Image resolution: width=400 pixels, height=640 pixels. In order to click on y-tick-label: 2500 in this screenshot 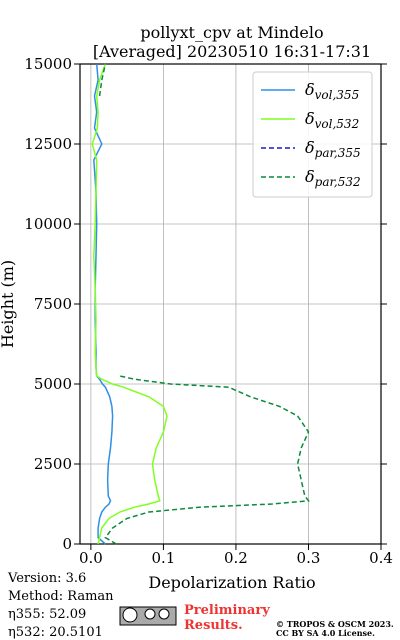, I will do `click(53, 464)`.